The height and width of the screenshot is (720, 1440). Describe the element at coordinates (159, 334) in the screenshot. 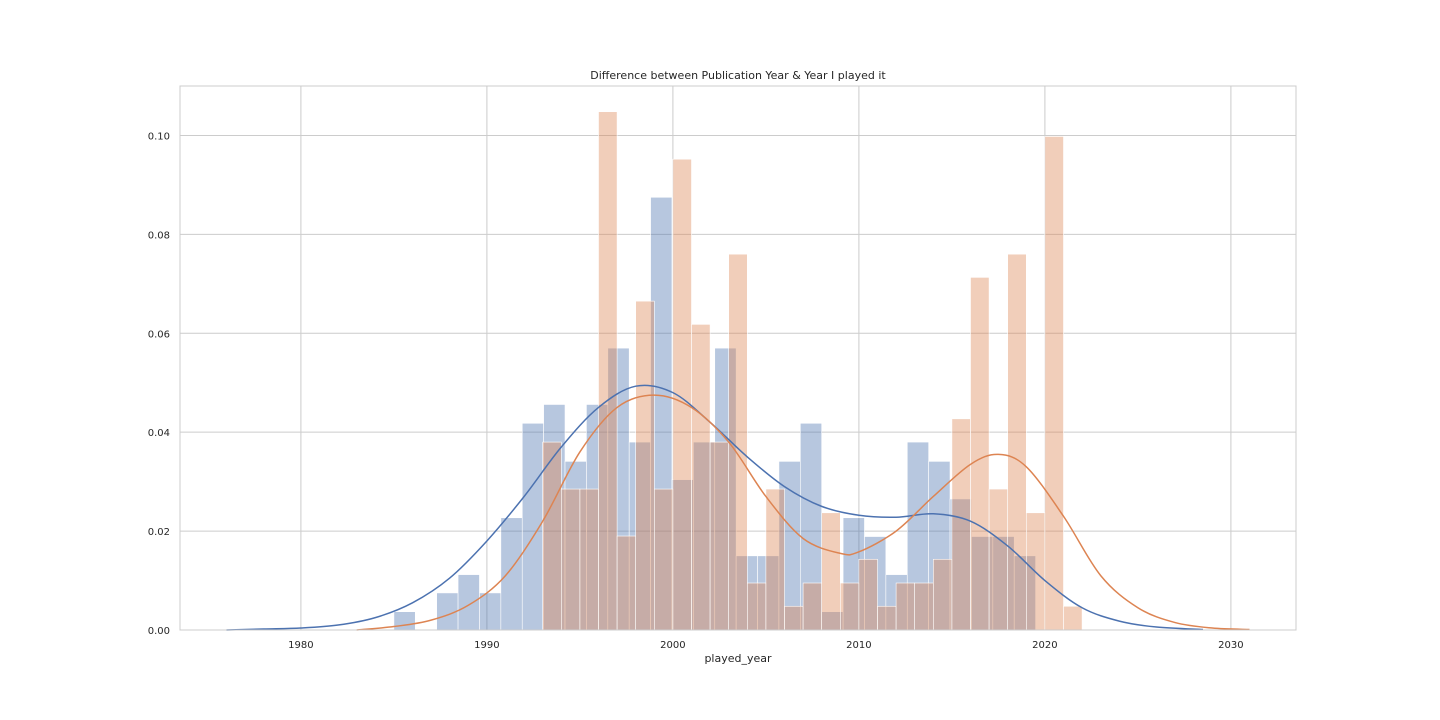

I see `y-tick-label: 0.06` at that location.